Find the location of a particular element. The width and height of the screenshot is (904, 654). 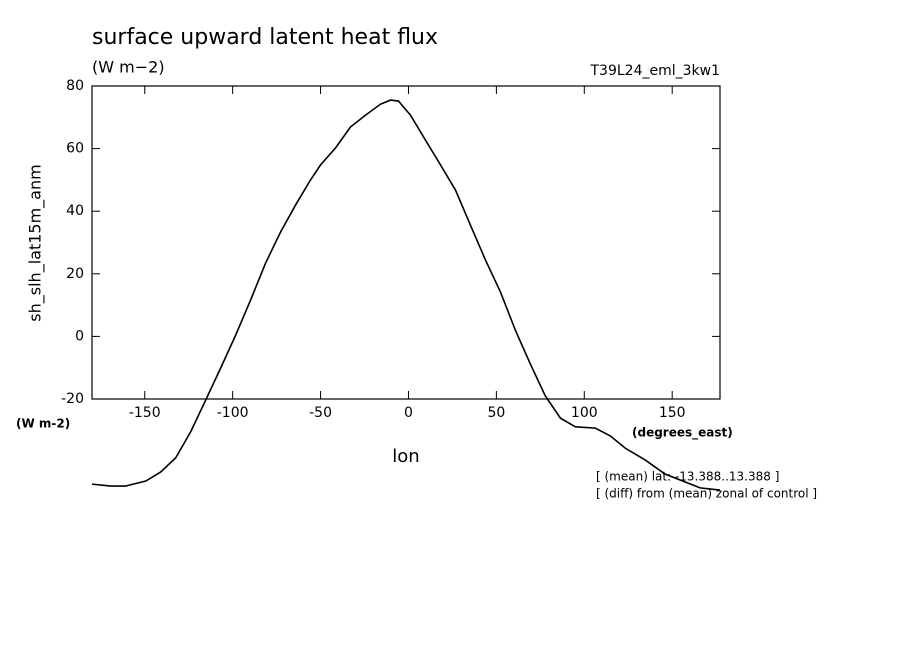

x-axis-label: lon is located at coordinates (405, 456).